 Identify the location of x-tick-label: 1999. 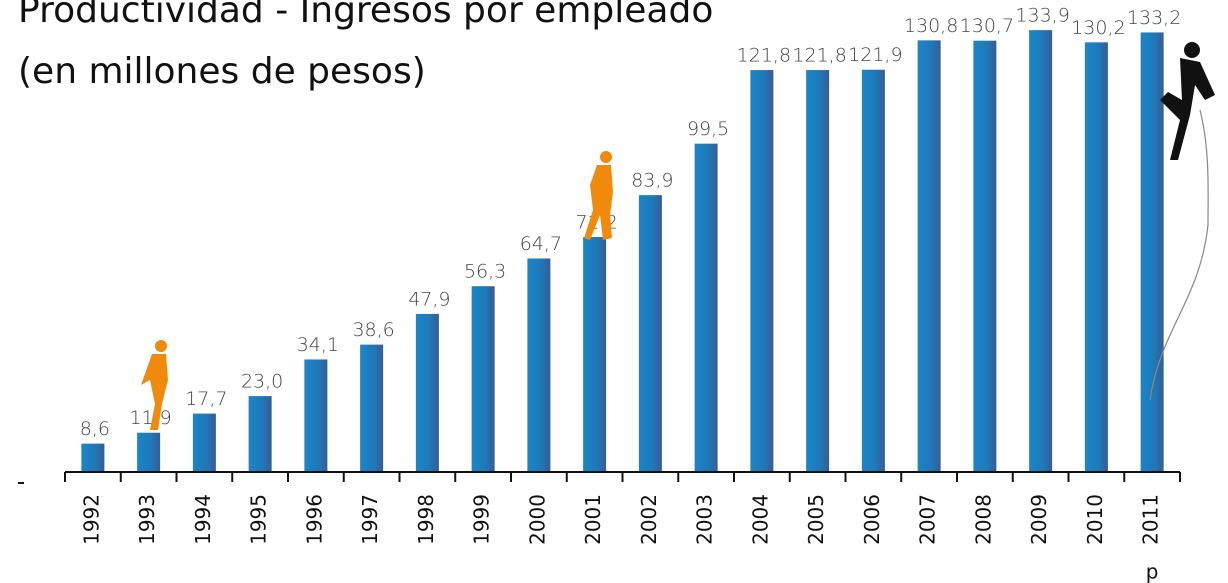
(482, 519).